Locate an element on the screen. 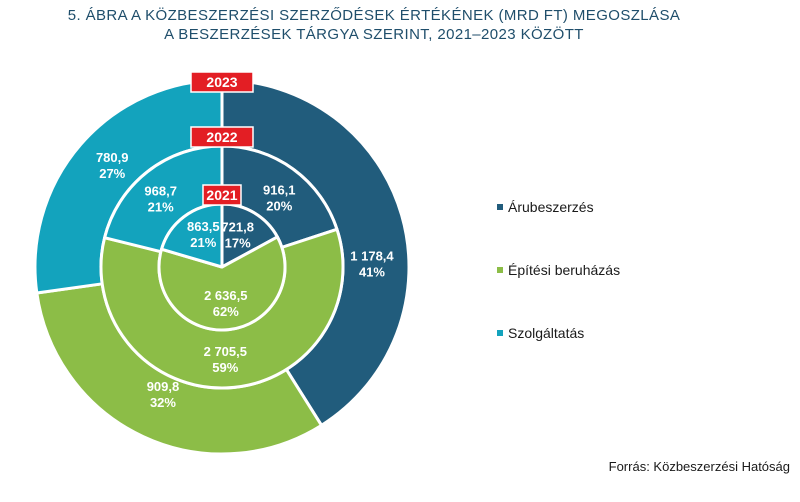 This screenshot has height=502, width=800. data-label-2022-epitesi: 2 705,5 59% is located at coordinates (225, 359).